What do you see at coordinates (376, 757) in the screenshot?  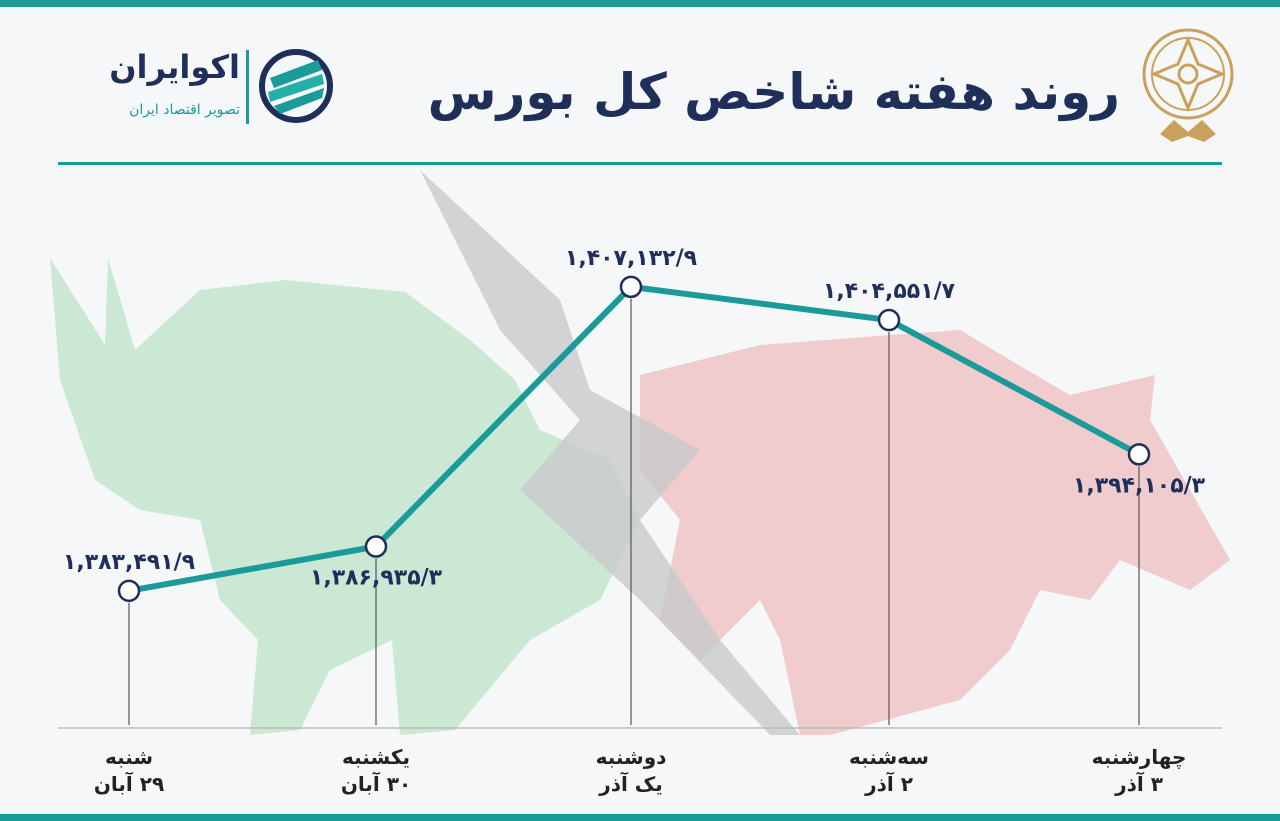 I see `x-tick-day-label: یکشنبه` at bounding box center [376, 757].